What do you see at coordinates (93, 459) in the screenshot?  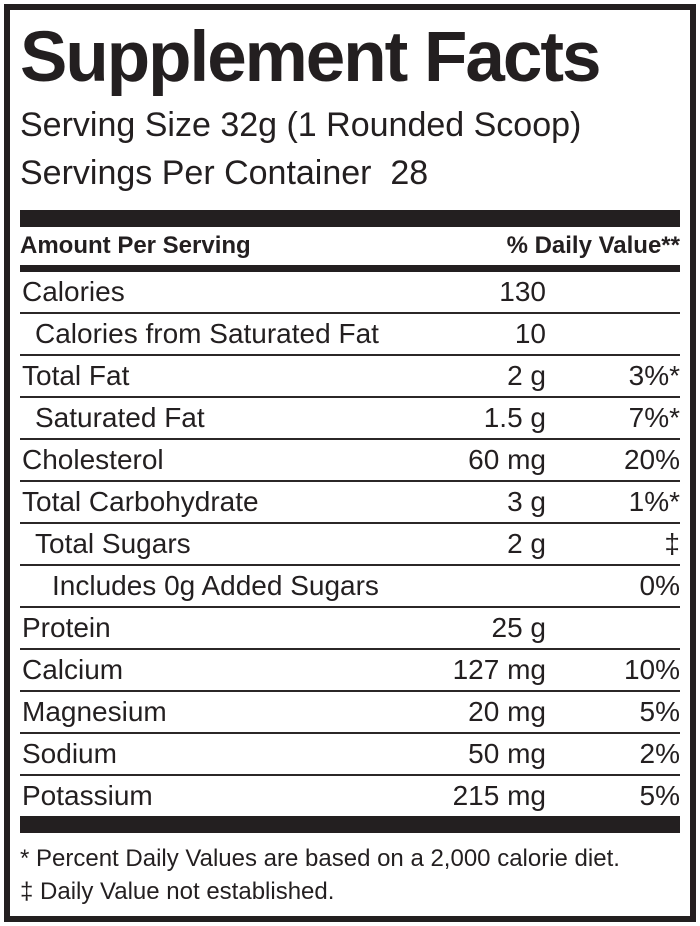 I see `nutrient-name: Cholesterol` at bounding box center [93, 459].